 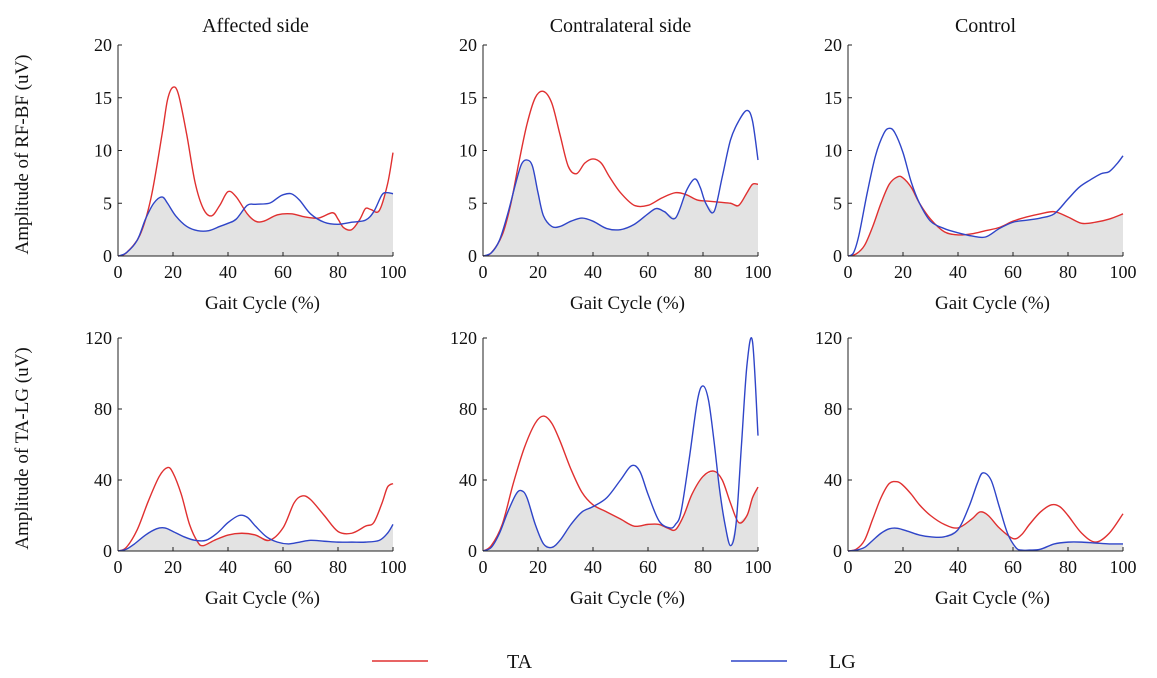 I want to click on panel-title: Control, so click(x=986, y=26).